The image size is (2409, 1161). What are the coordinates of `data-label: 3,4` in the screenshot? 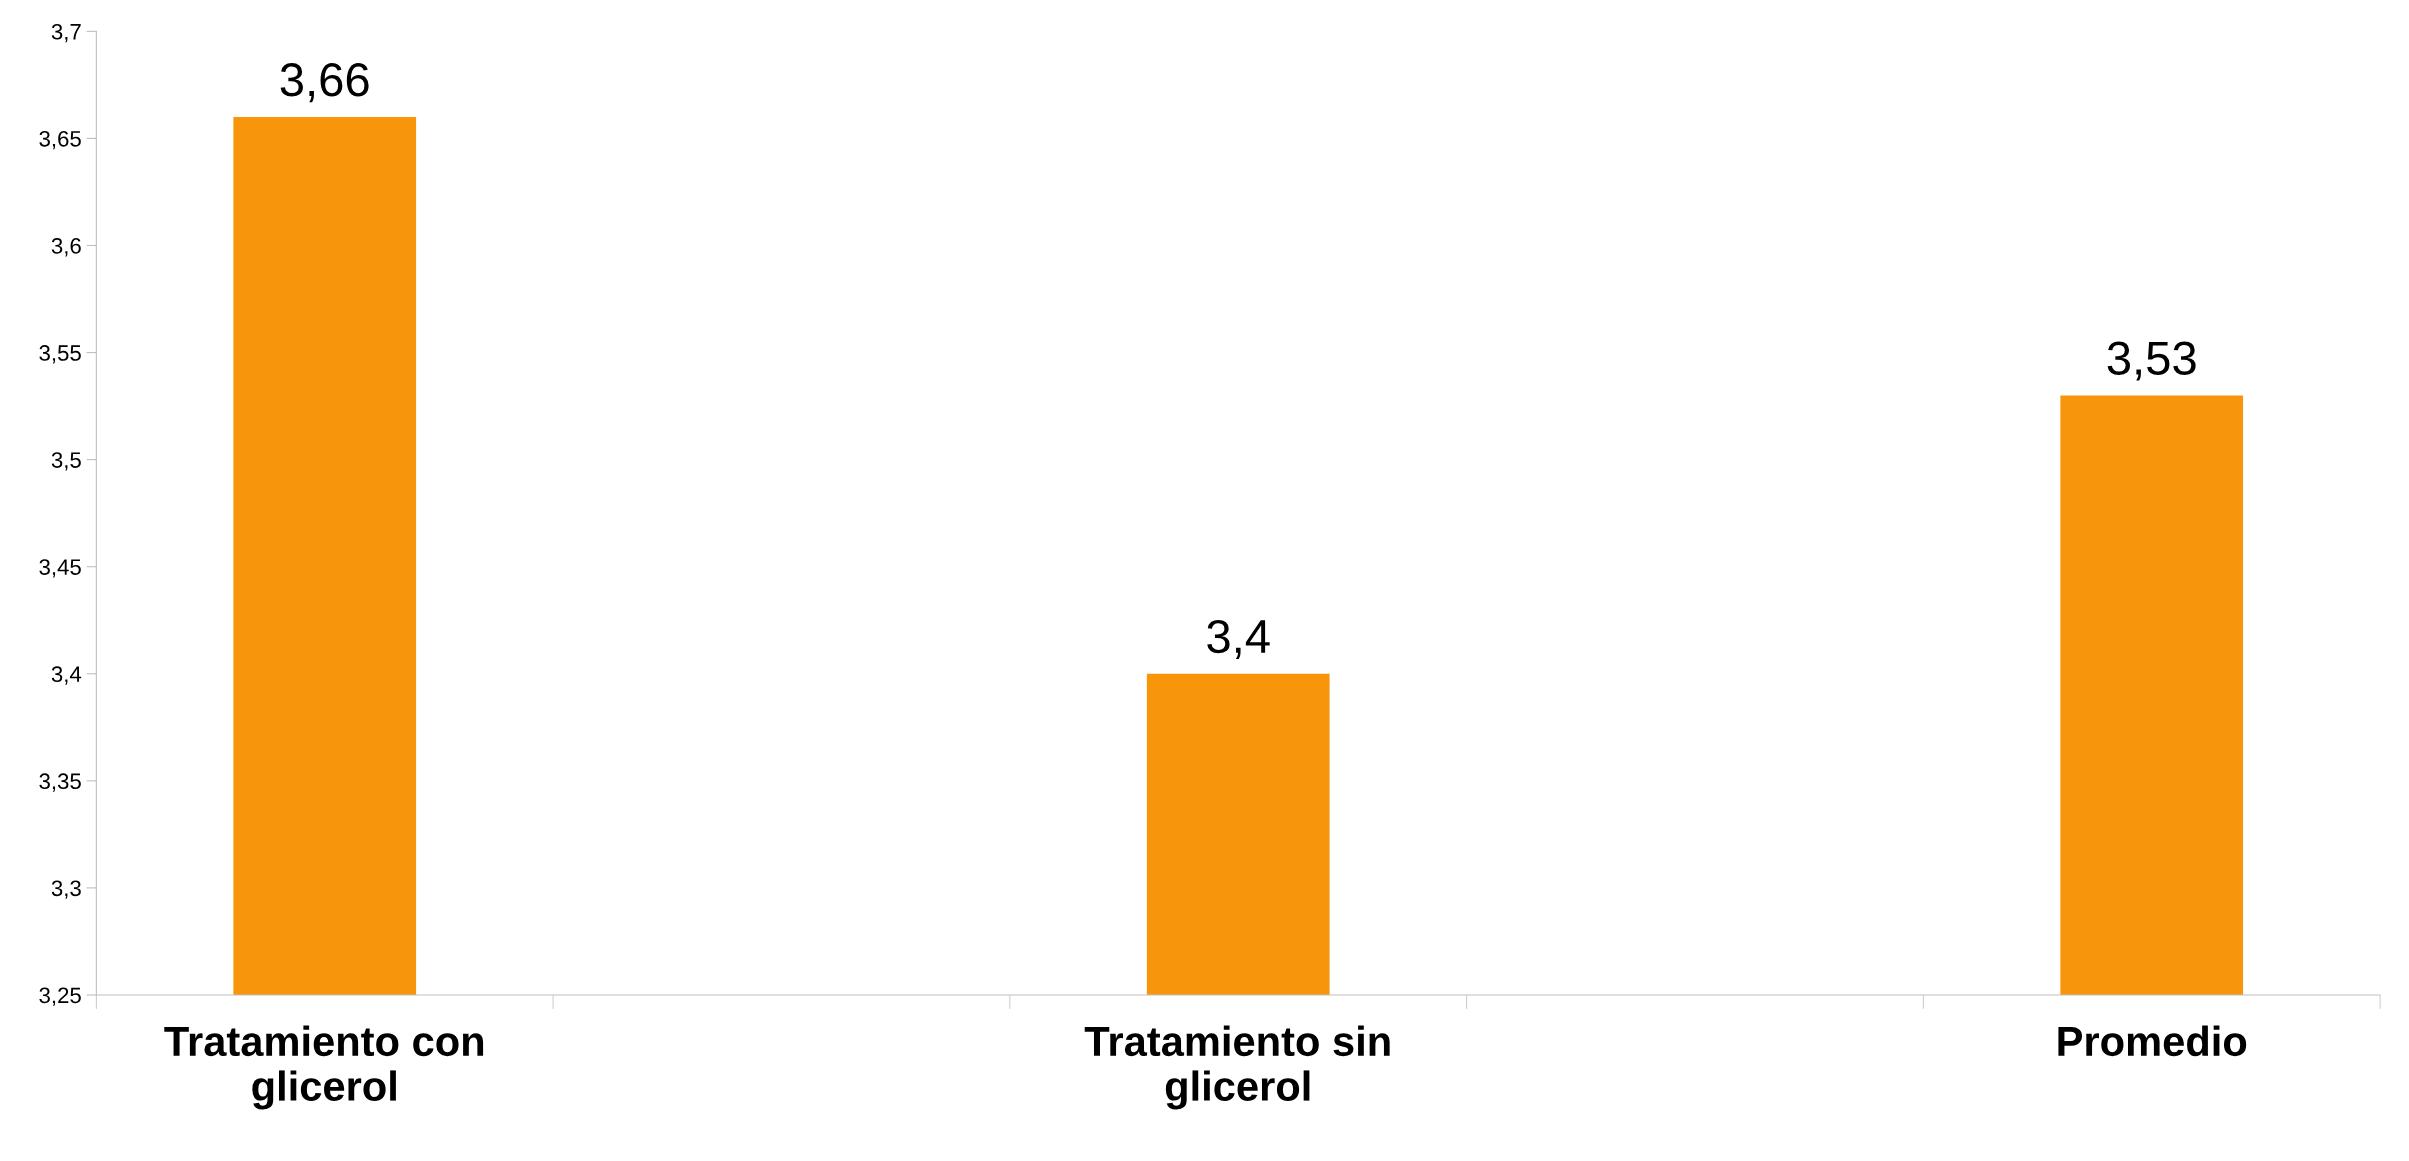 It's located at (1238, 639).